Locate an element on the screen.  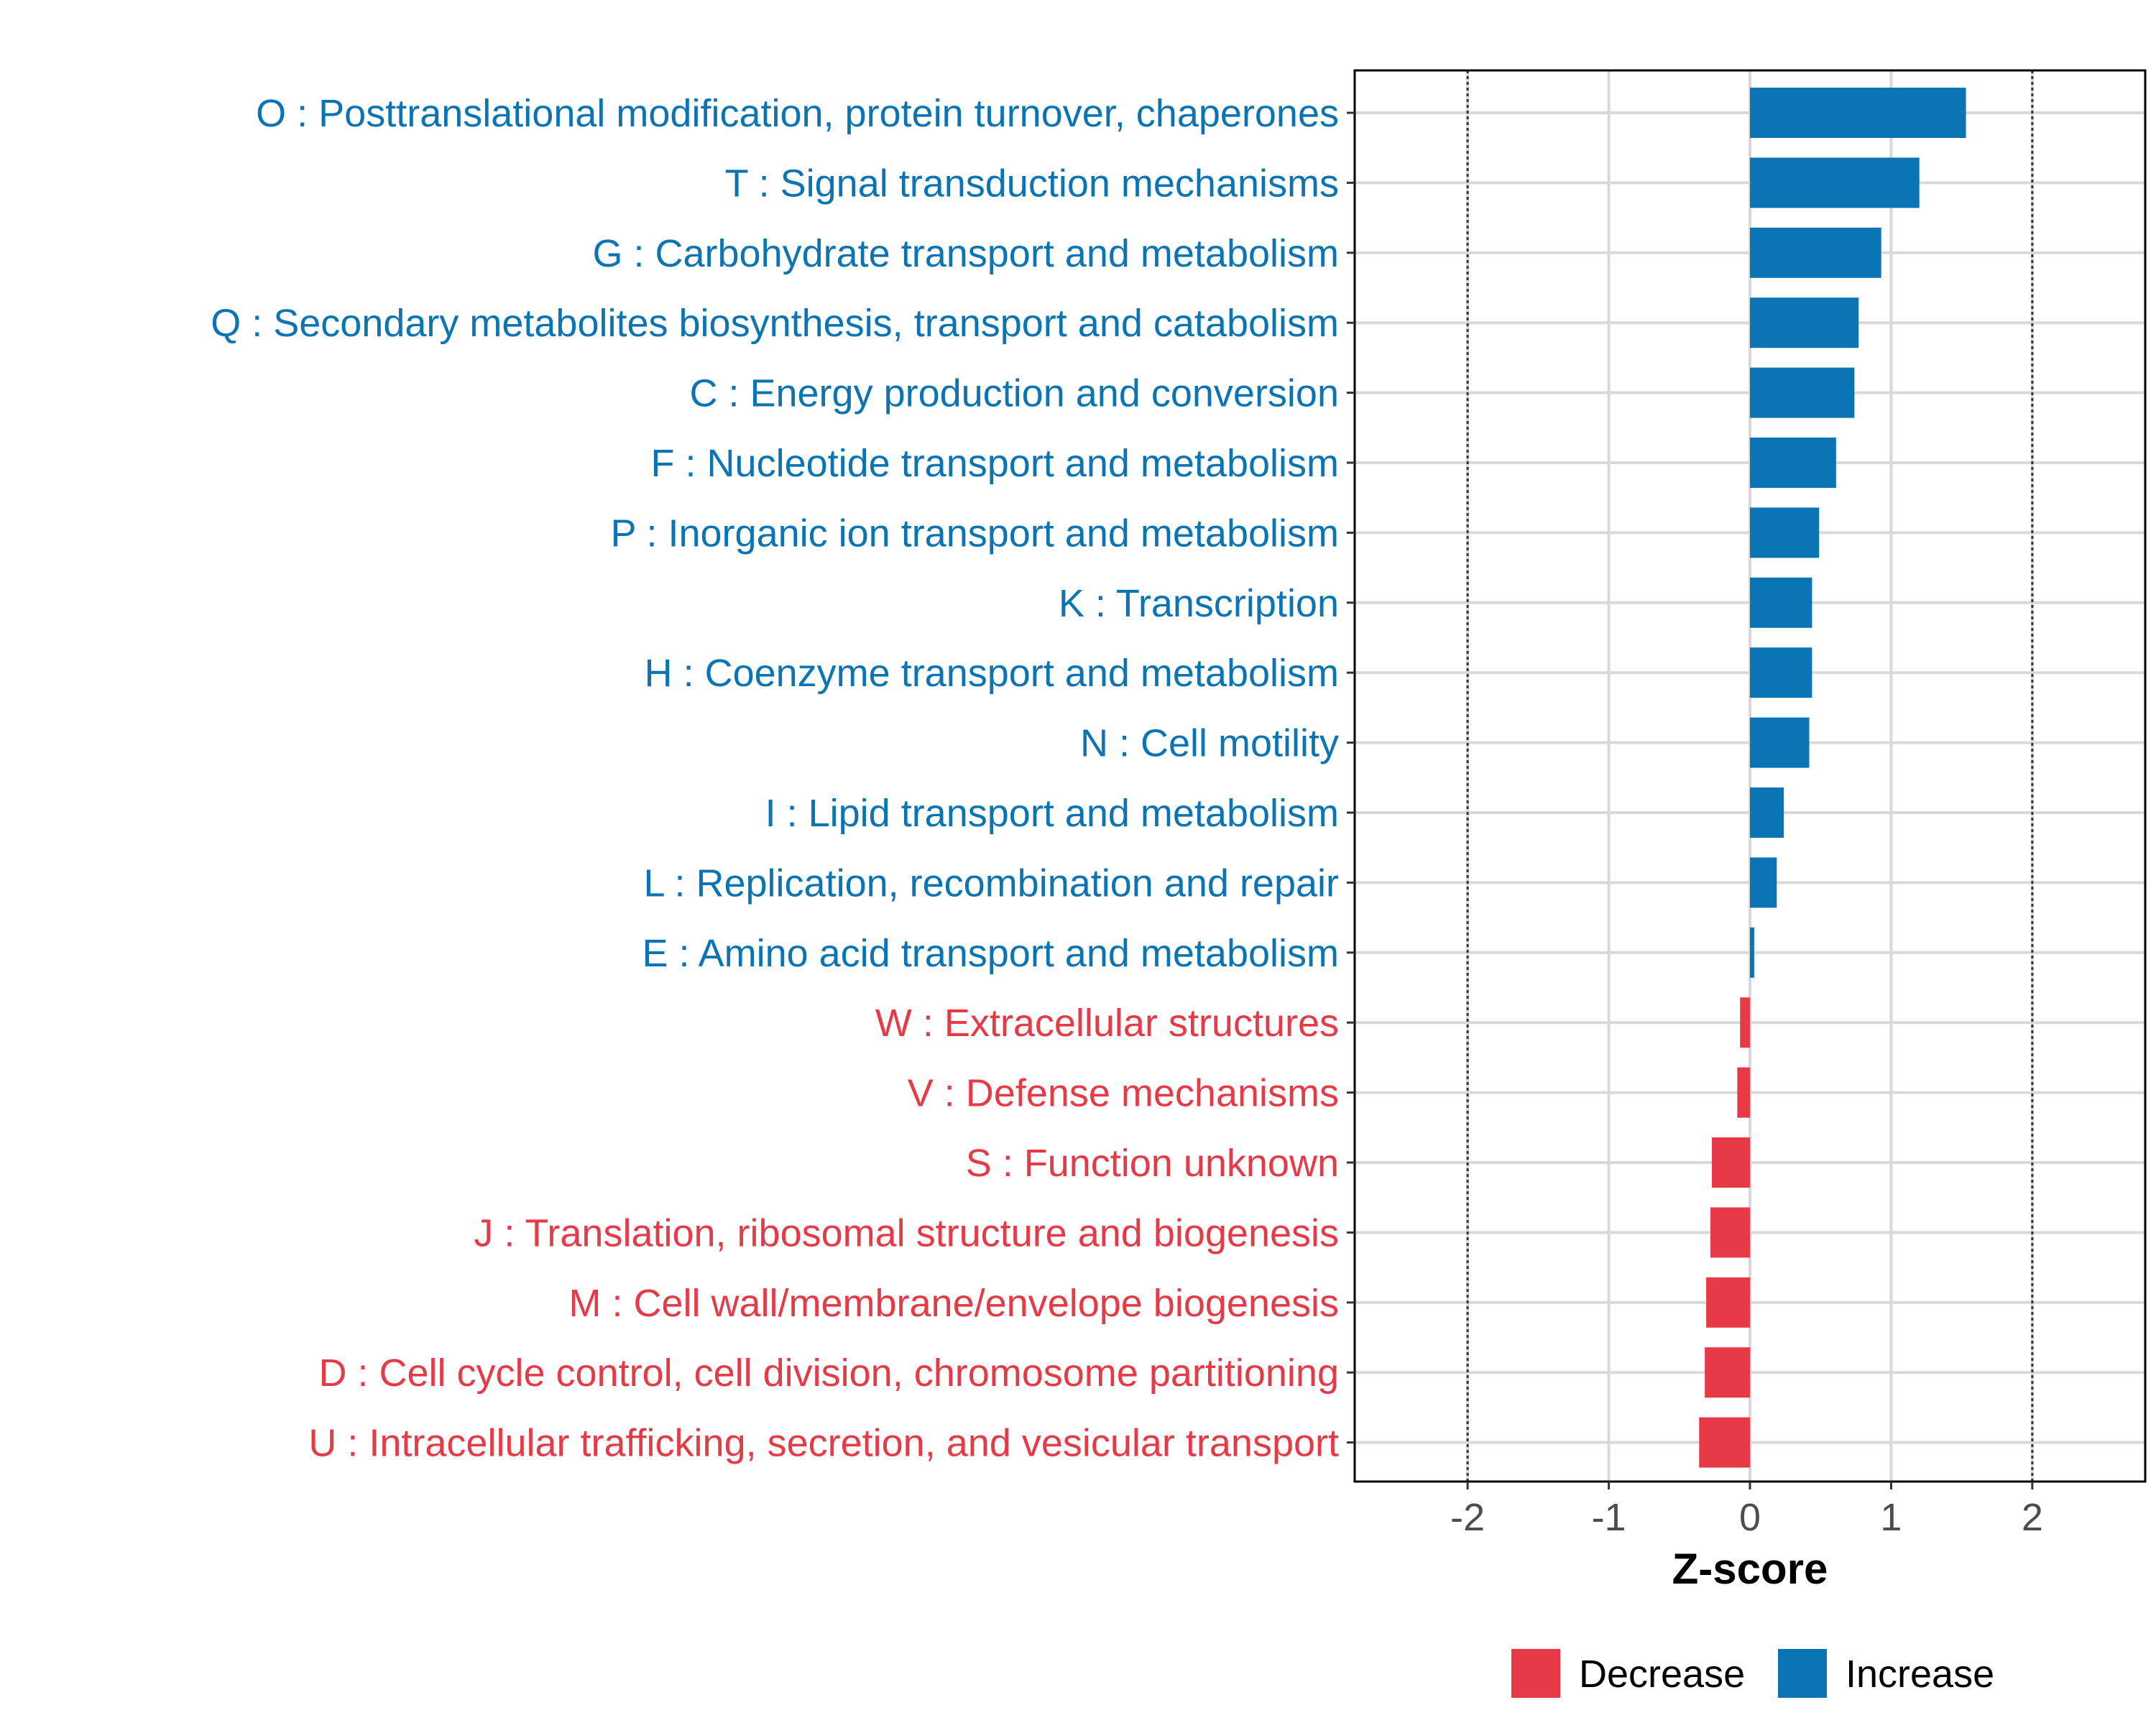
y-tick-label: V : Defense mechanisms is located at coordinates (1123, 1093).